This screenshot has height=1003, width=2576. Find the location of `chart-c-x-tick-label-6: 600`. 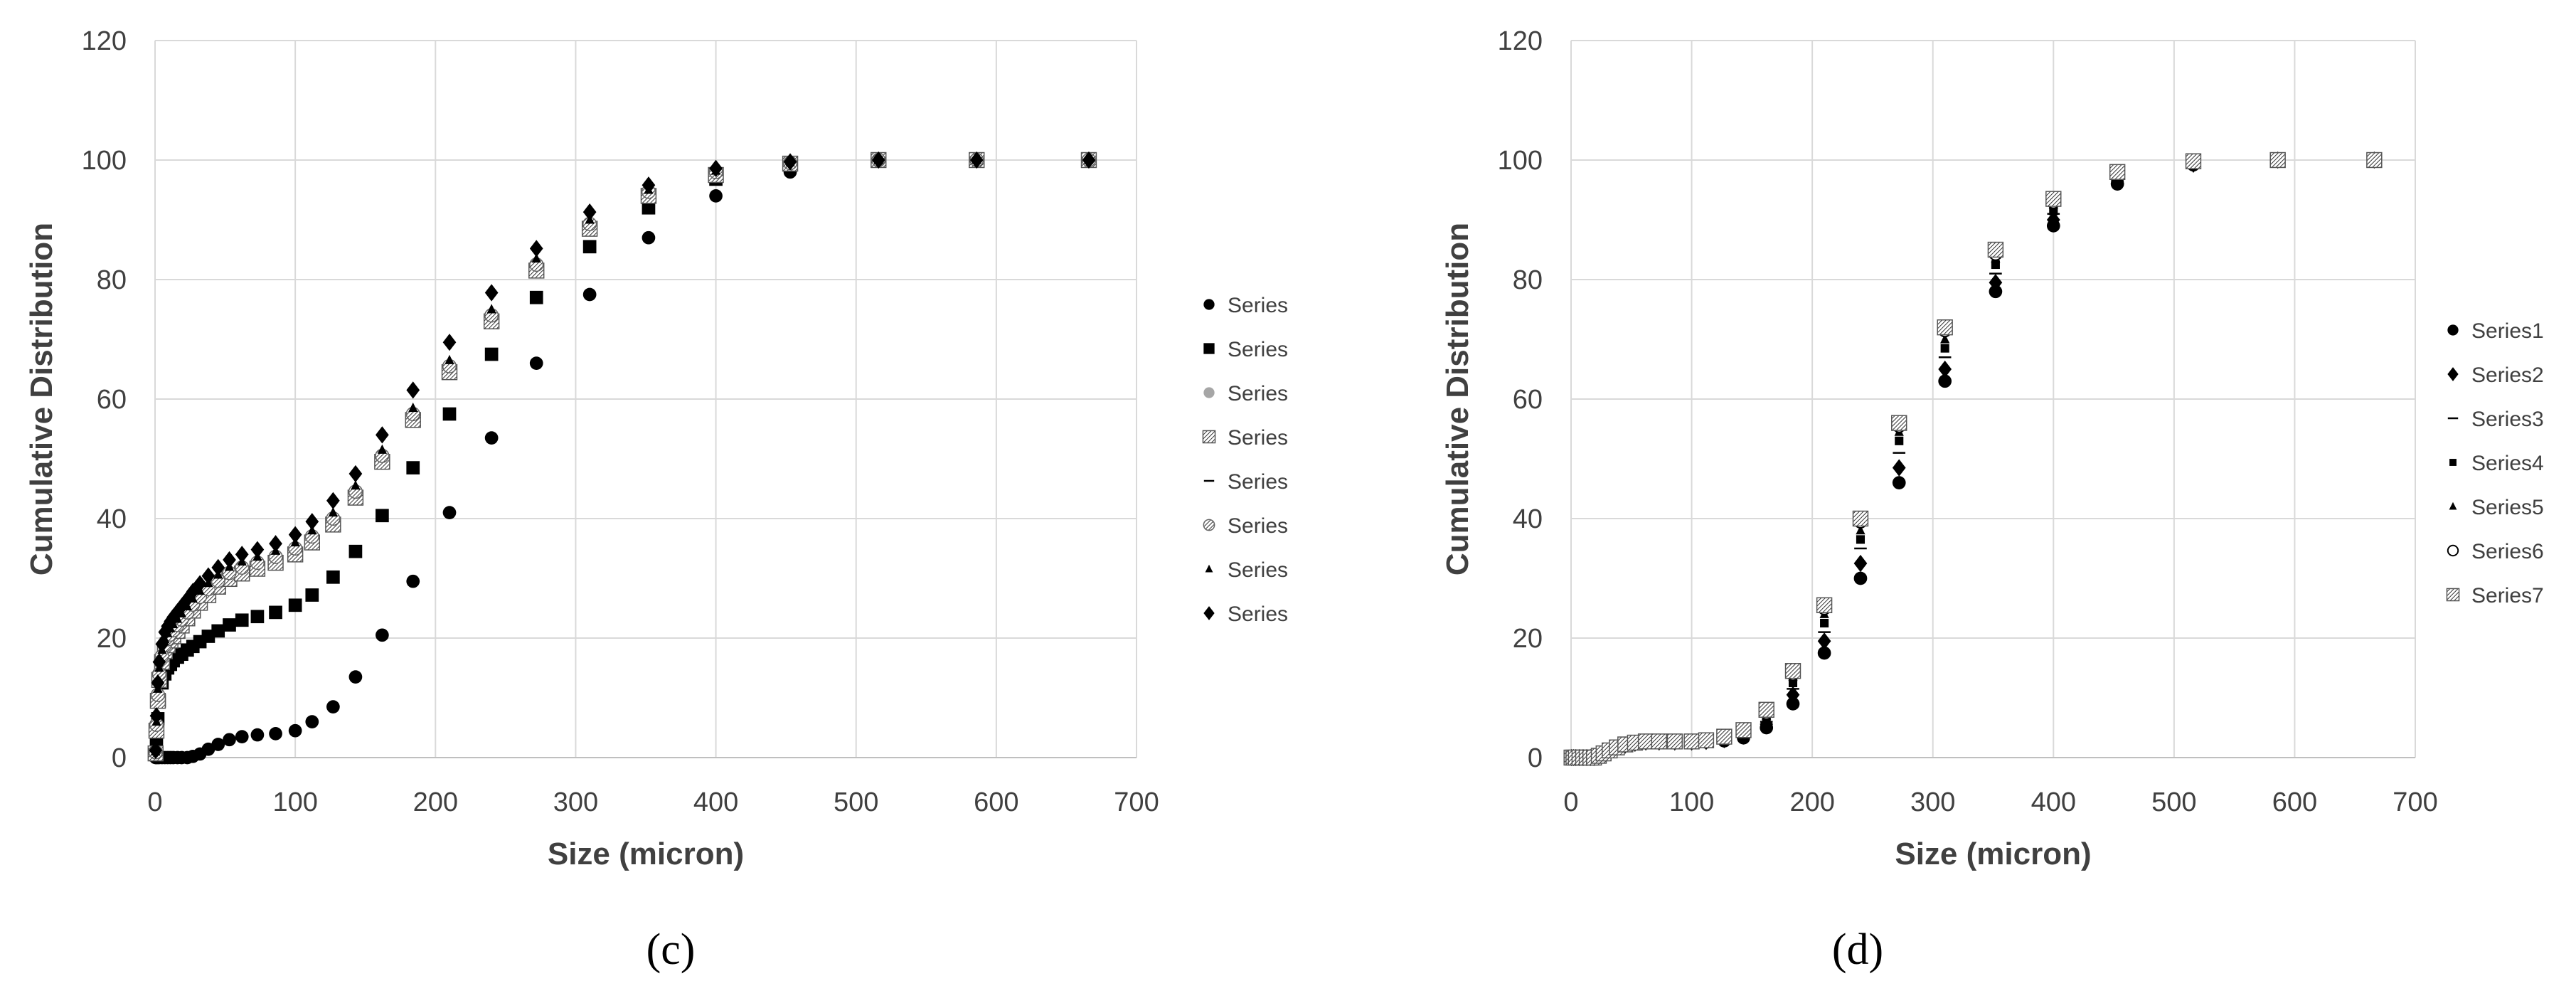

chart-c-x-tick-label-6: 600 is located at coordinates (996, 802).